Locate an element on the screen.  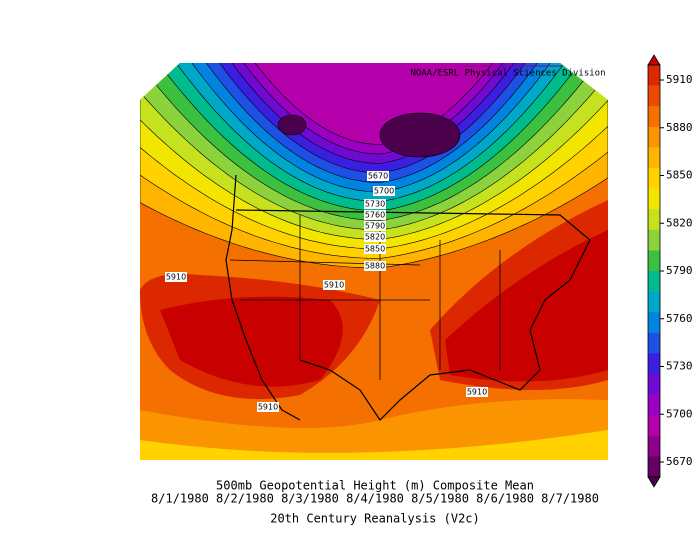
state-lines is located at coordinates (365, 296).